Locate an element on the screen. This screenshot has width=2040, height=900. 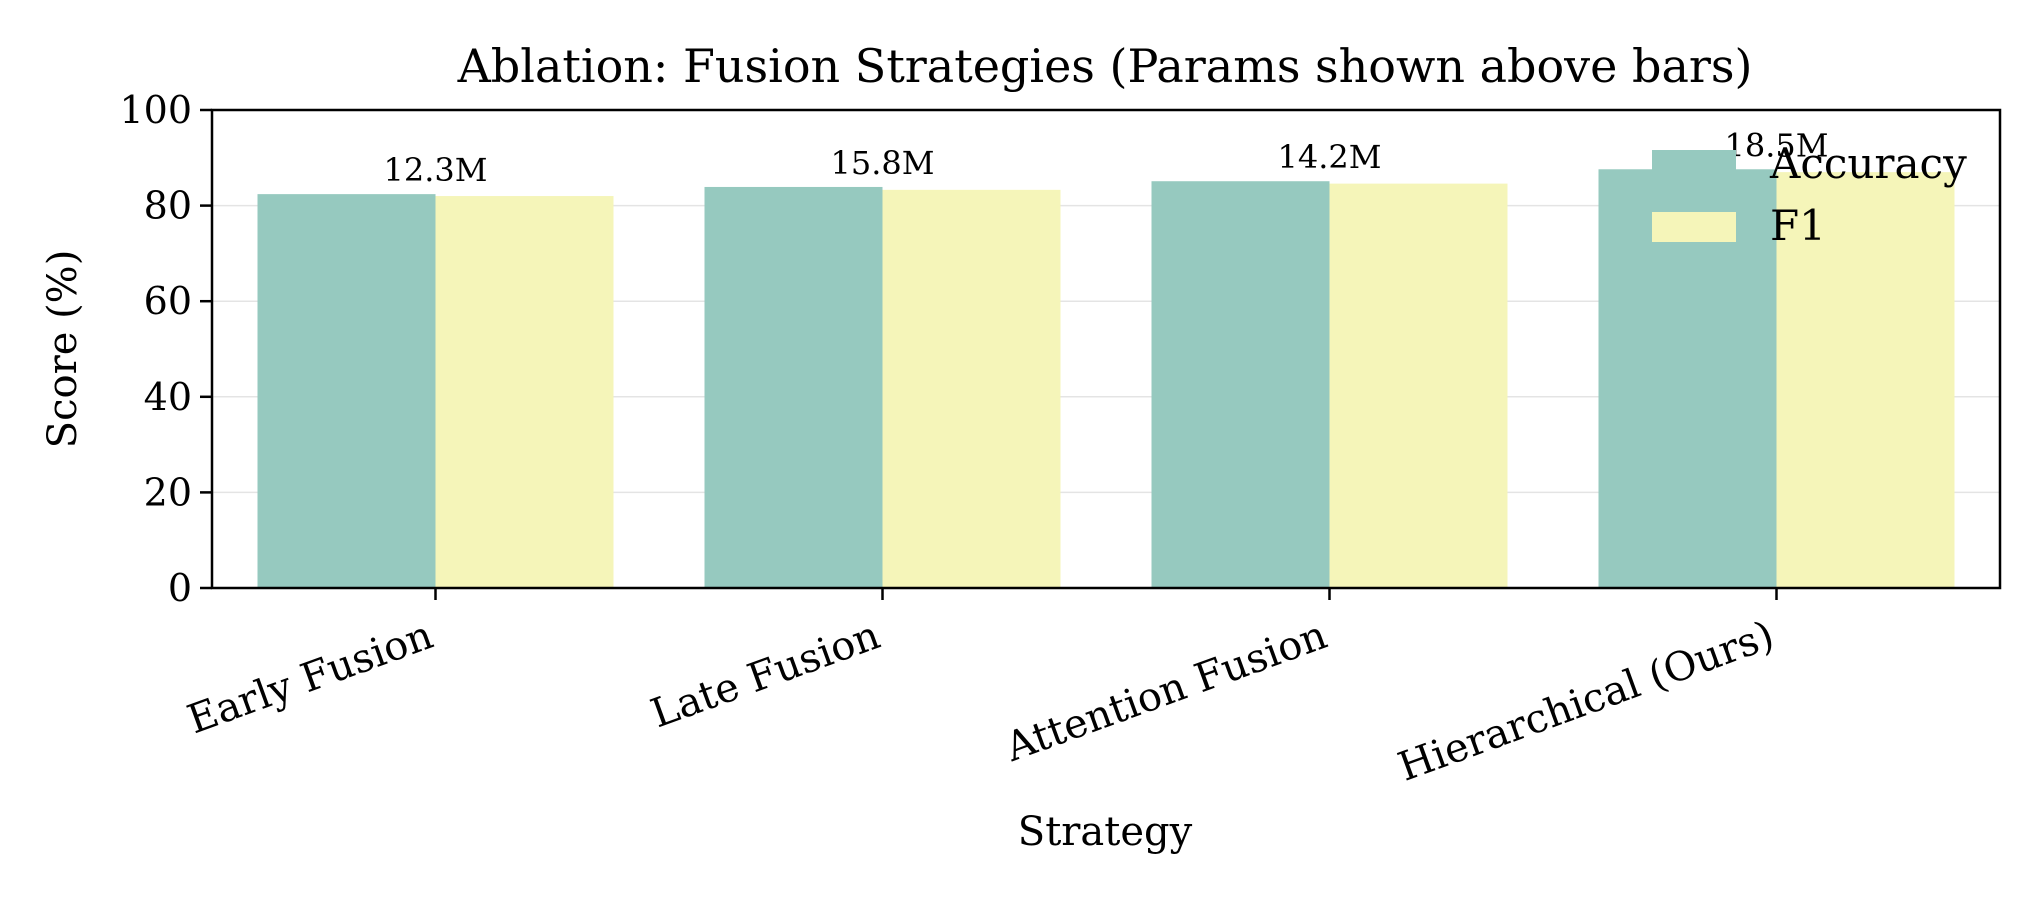
x-tick-label: Attention Fusion is located at coordinates (1166, 691).